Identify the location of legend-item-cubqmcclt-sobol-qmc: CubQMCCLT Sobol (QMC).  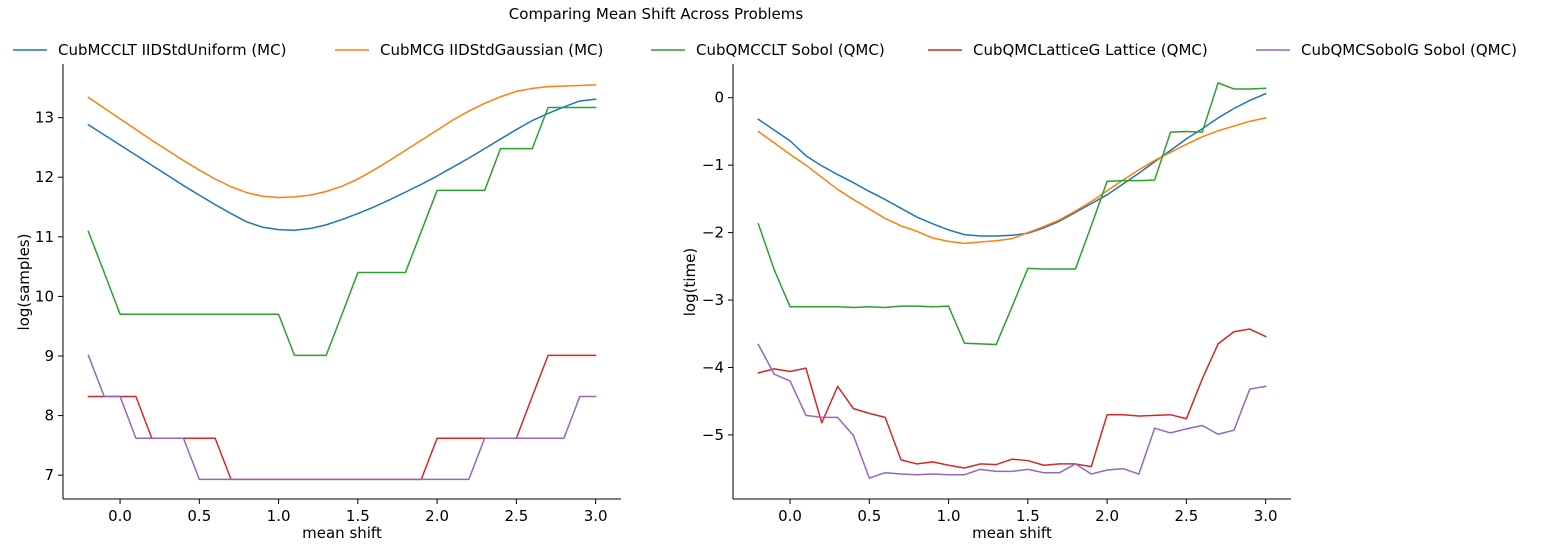
(768, 50).